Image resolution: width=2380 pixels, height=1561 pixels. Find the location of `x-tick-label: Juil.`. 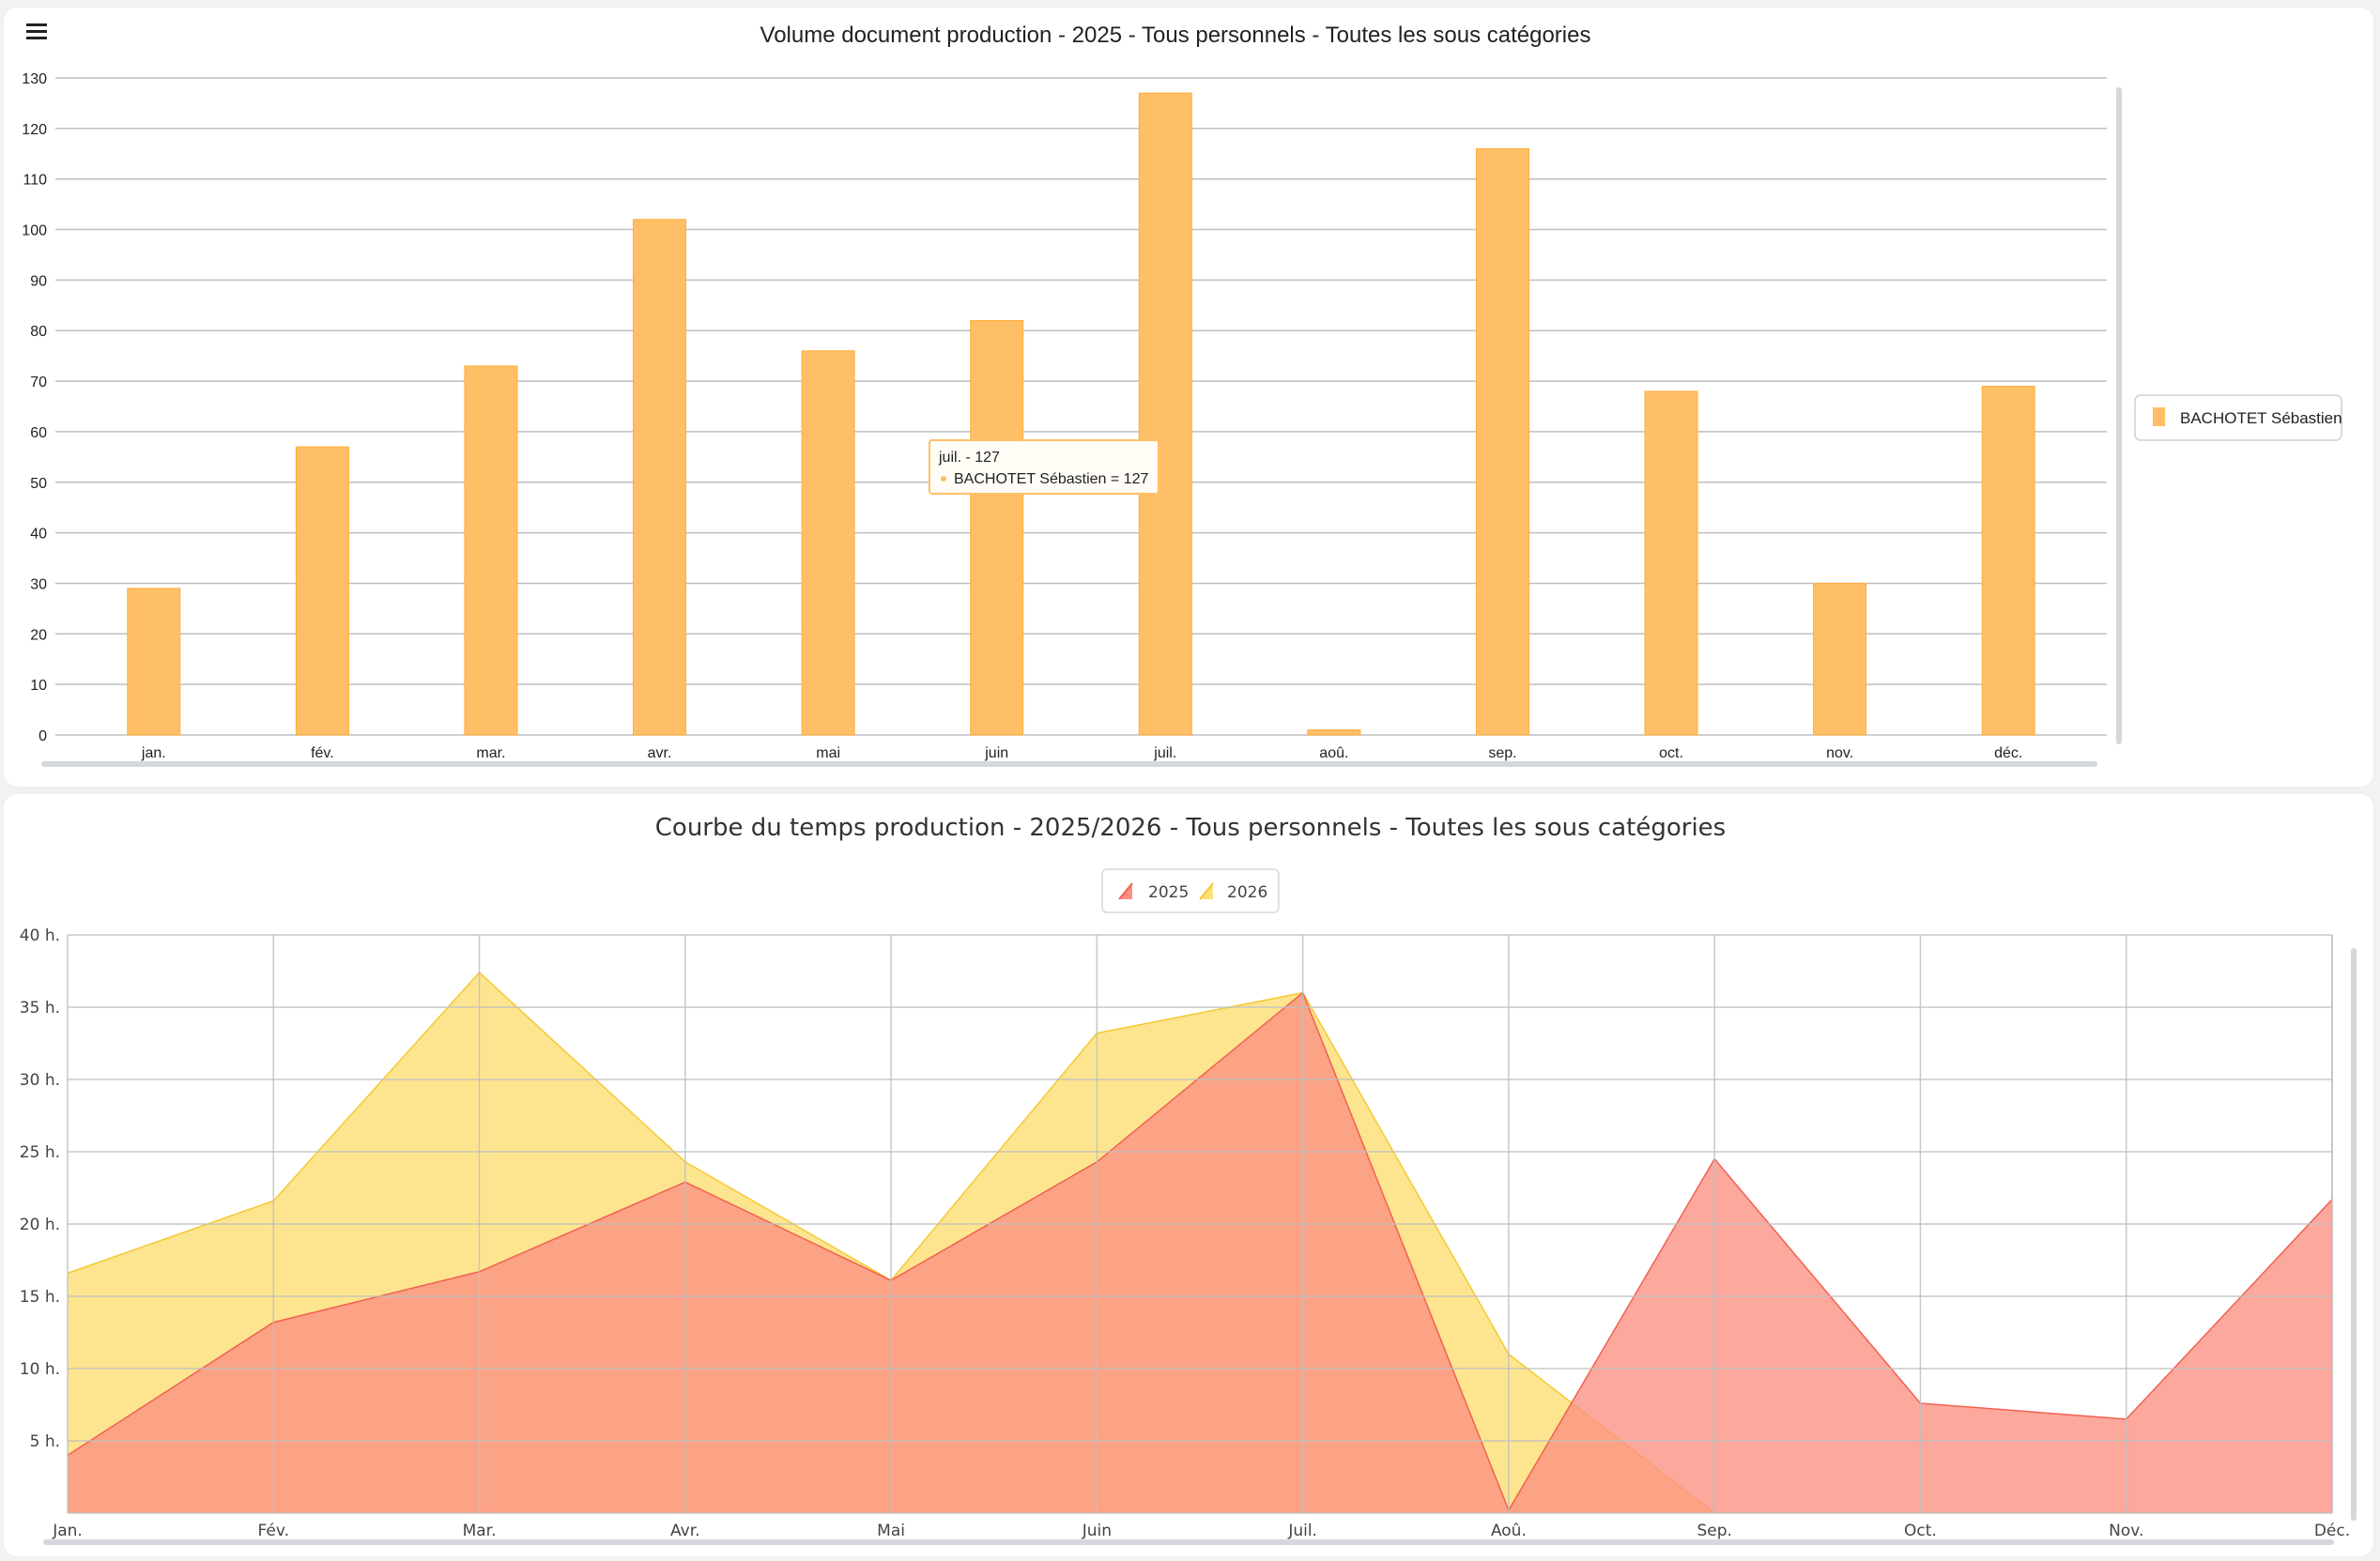

x-tick-label: Juil. is located at coordinates (1302, 1531).